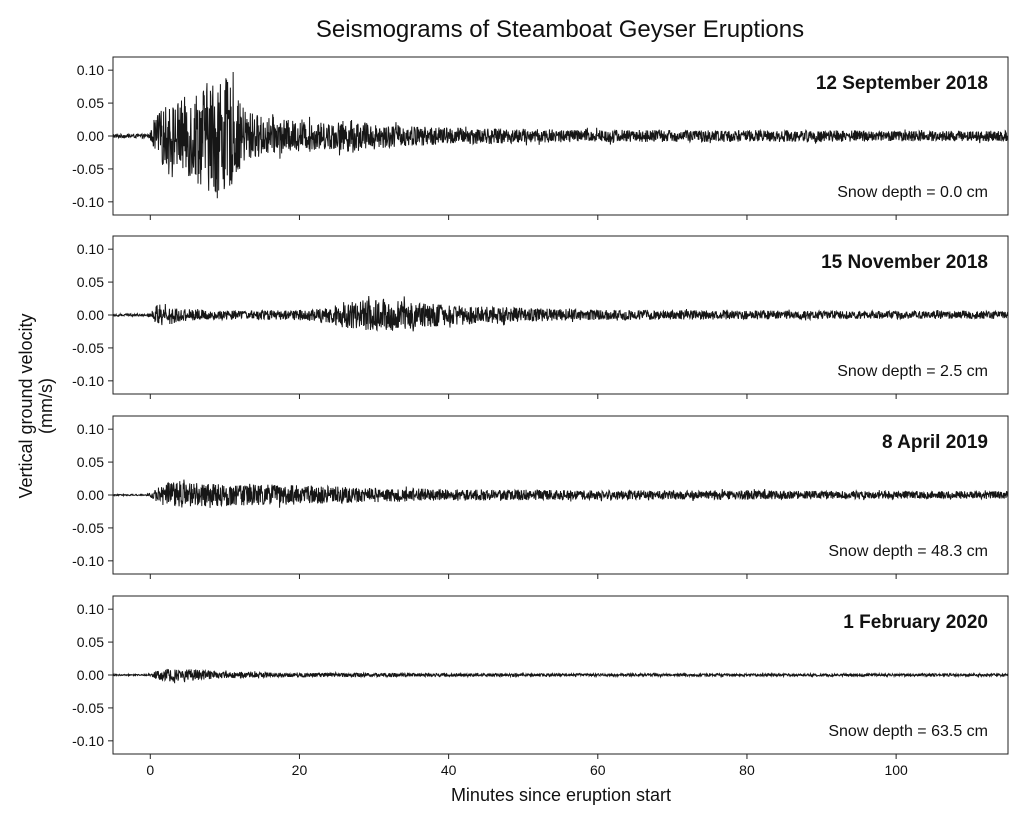  What do you see at coordinates (896, 770) in the screenshot?
I see `x-tick-label: 100` at bounding box center [896, 770].